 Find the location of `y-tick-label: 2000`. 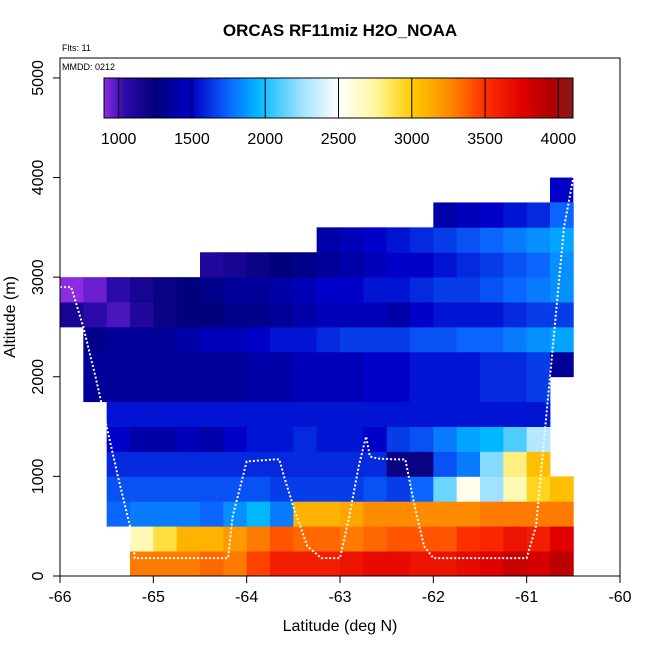

y-tick-label: 2000 is located at coordinates (38, 377).